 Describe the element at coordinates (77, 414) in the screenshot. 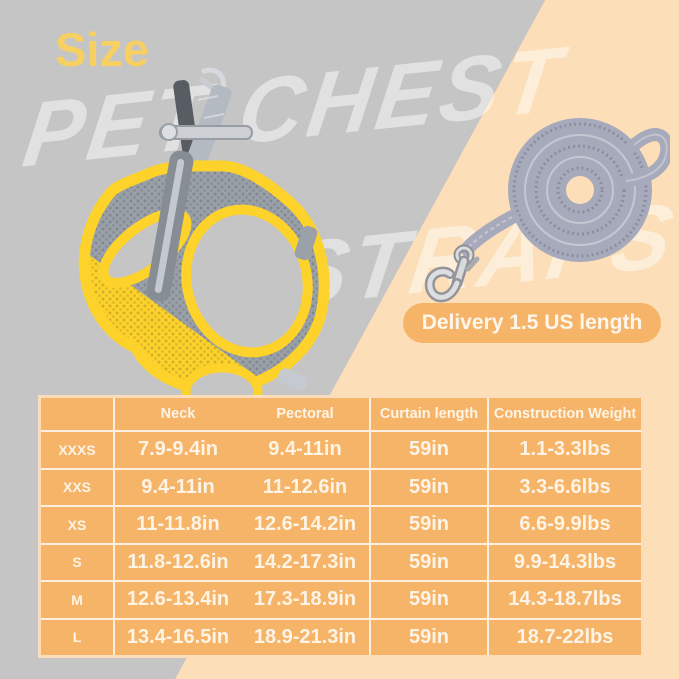

I see `table-header-size` at that location.